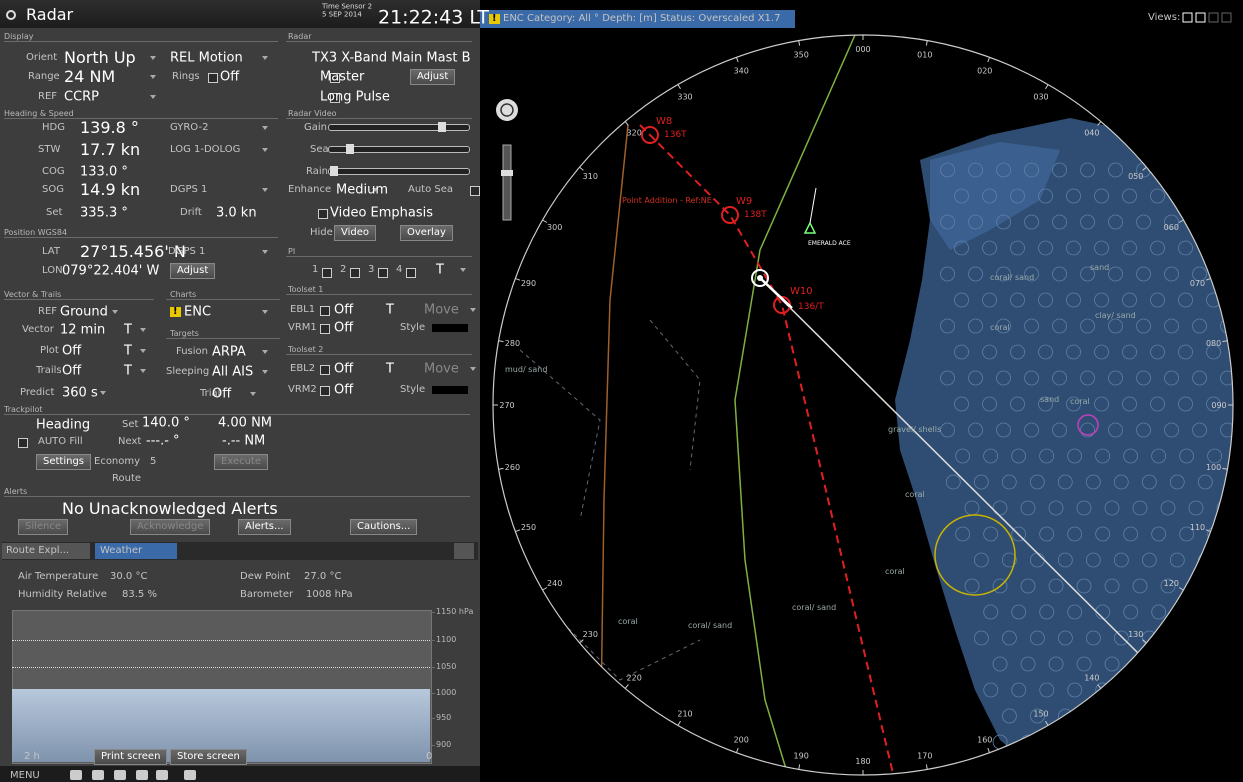 Image resolution: width=1243 pixels, height=782 pixels. Describe the element at coordinates (230, 77) in the screenshot. I see `display-rings: Off` at that location.